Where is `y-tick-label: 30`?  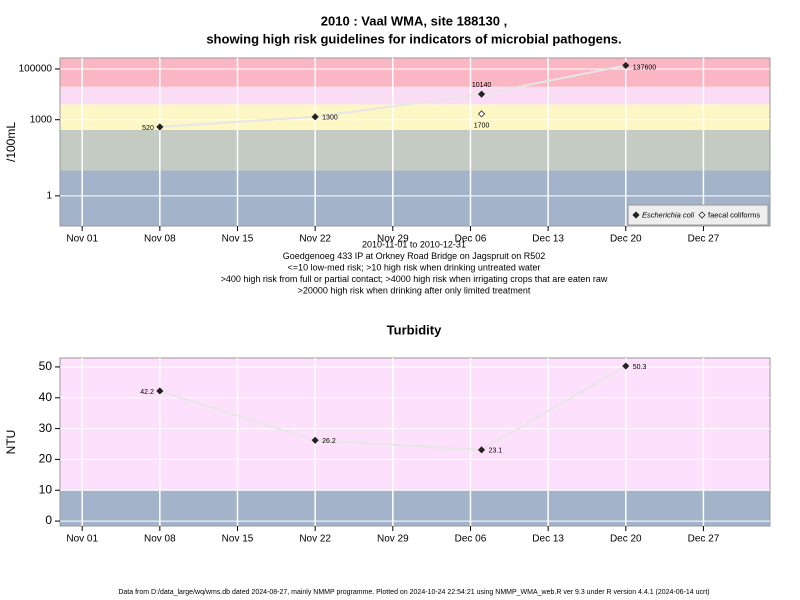 y-tick-label: 30 is located at coordinates (46, 428).